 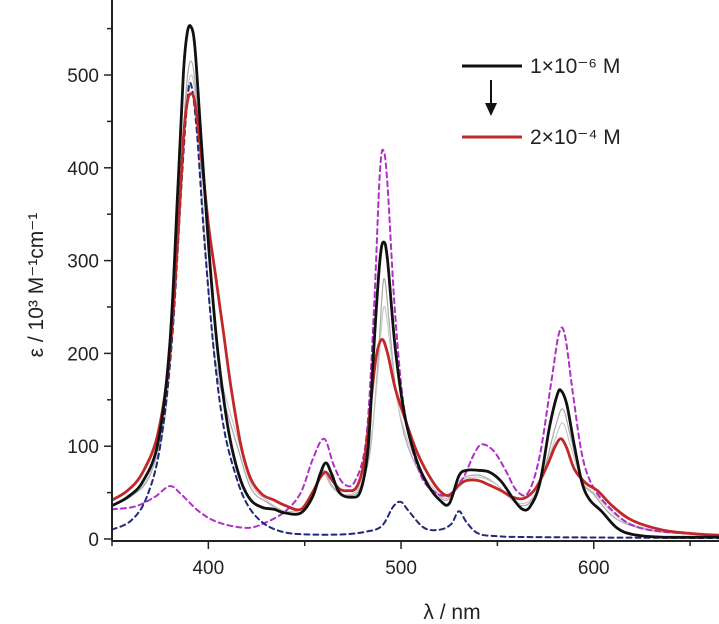 I want to click on y-tick-label: 200, so click(x=83, y=354).